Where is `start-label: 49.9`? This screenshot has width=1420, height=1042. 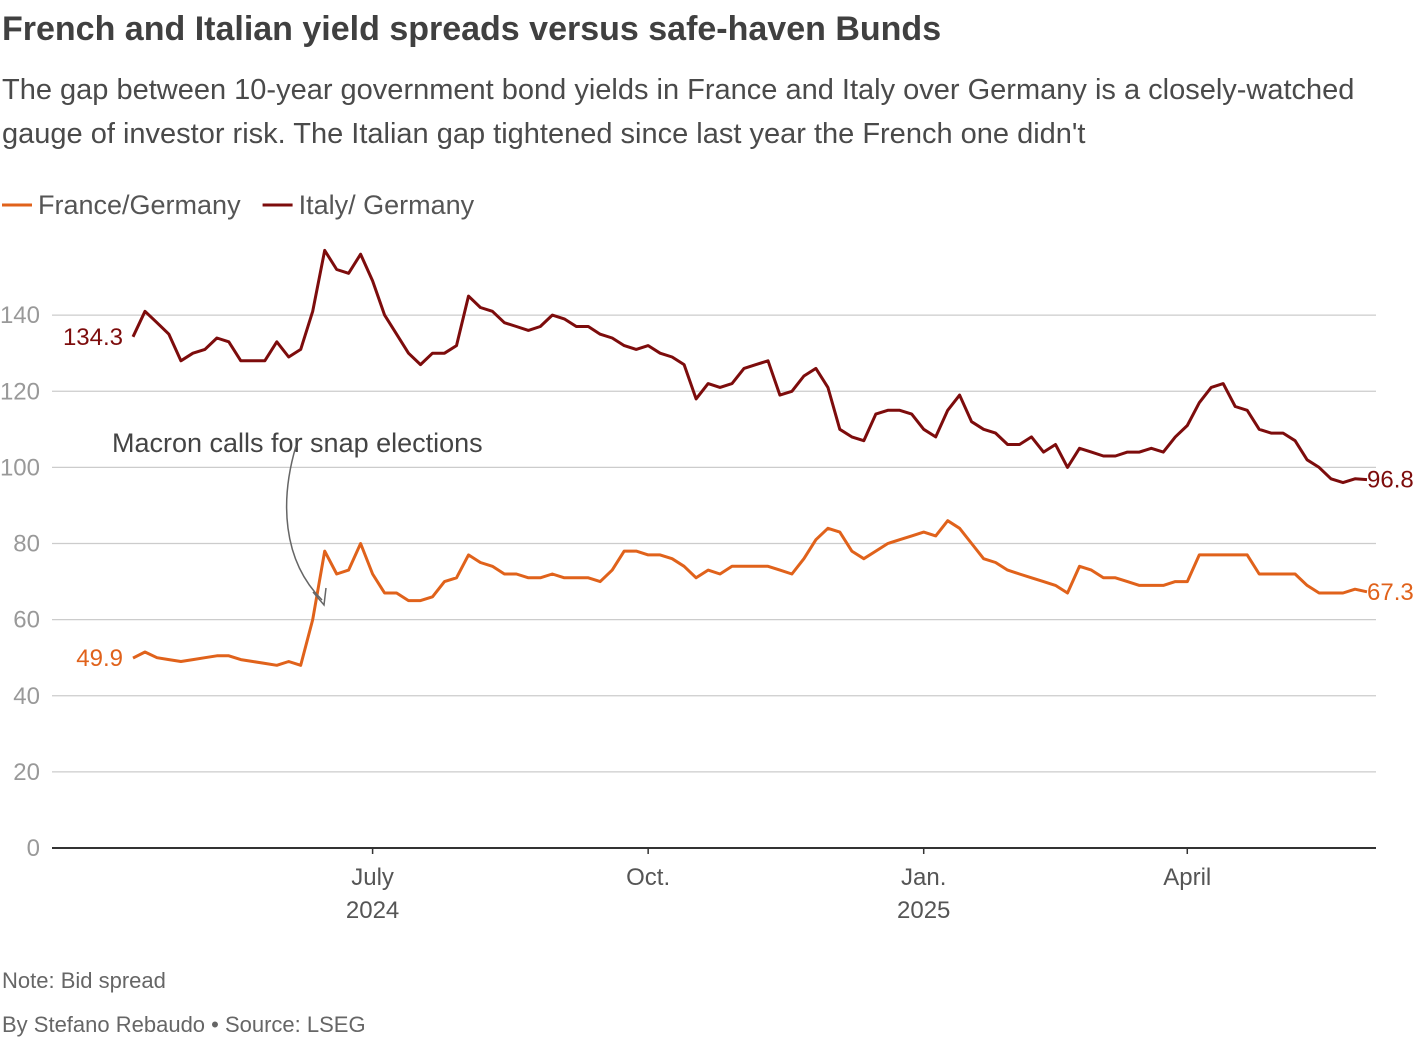
start-label: 49.9 is located at coordinates (99, 658).